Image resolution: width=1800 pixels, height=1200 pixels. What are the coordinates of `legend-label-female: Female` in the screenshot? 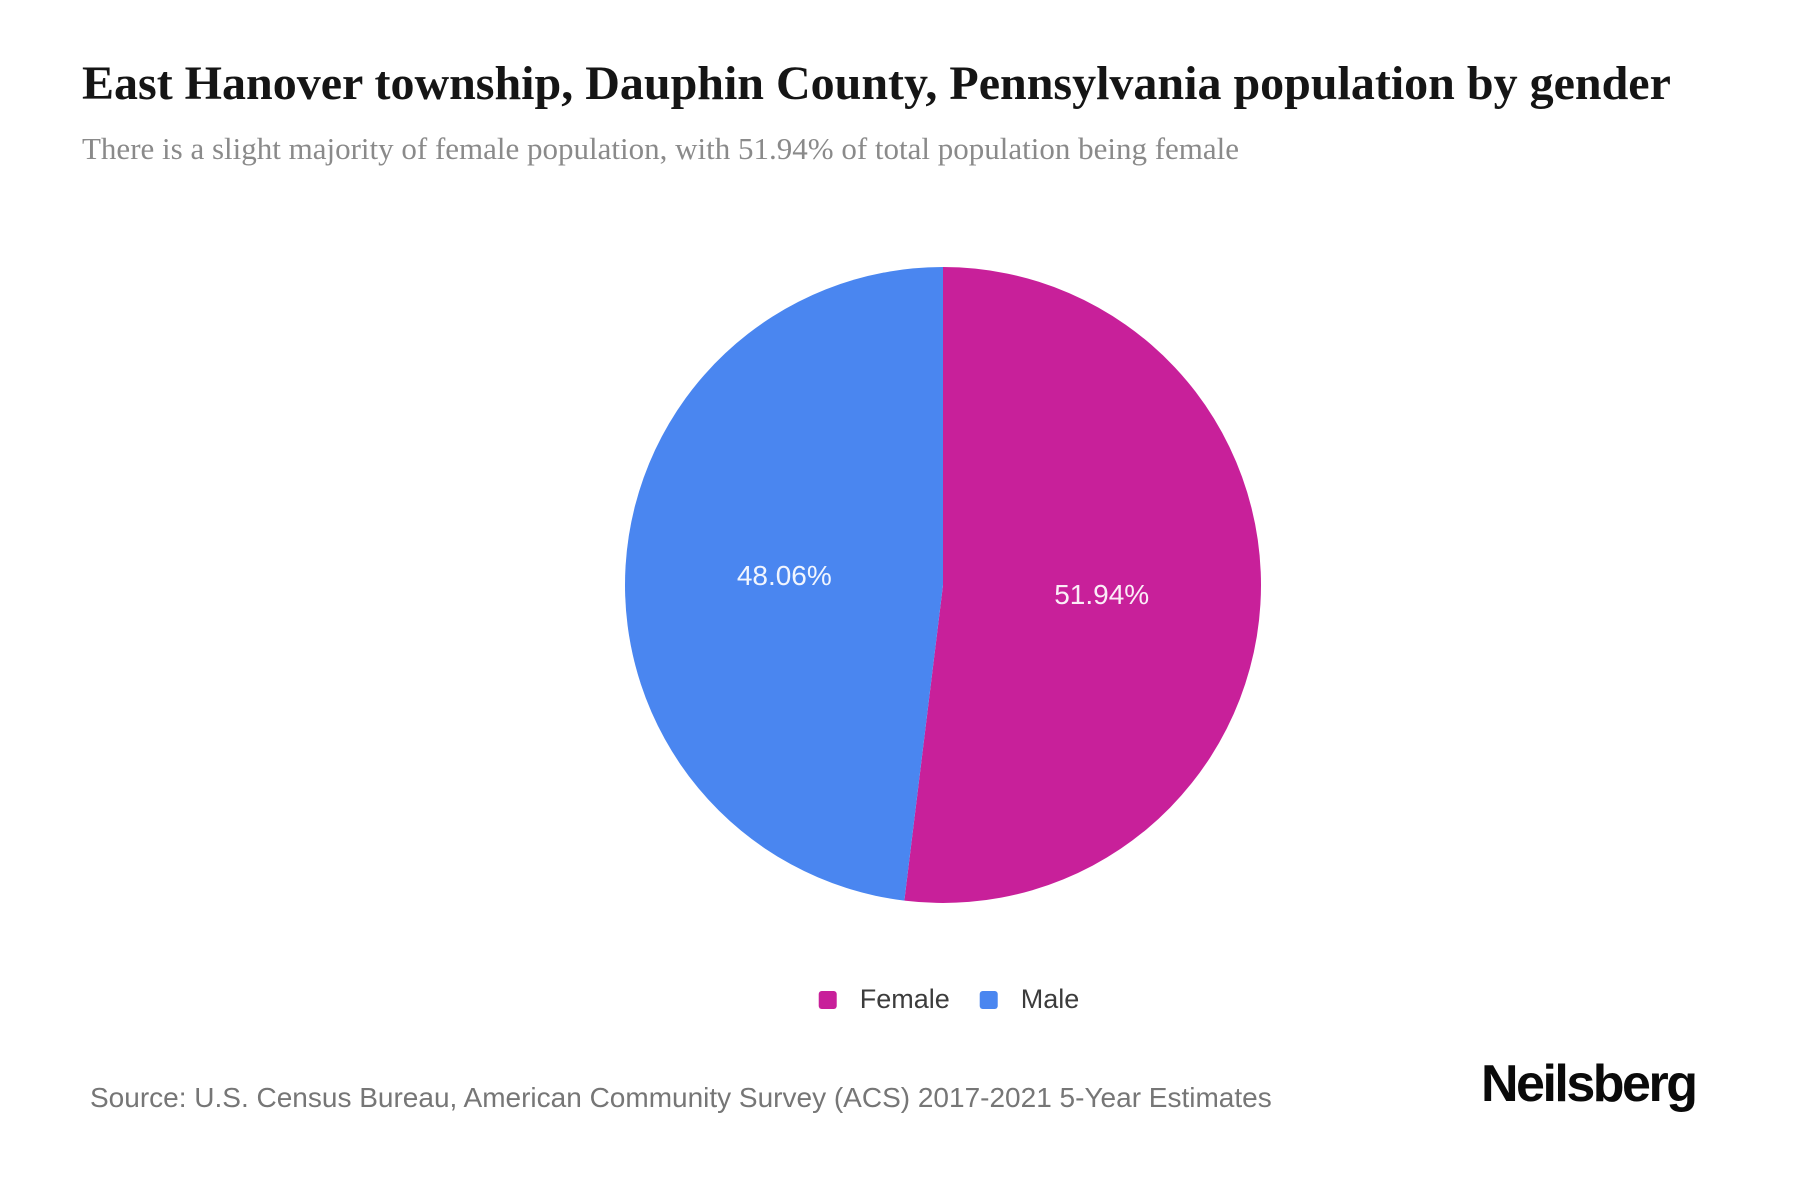 It's located at (904, 999).